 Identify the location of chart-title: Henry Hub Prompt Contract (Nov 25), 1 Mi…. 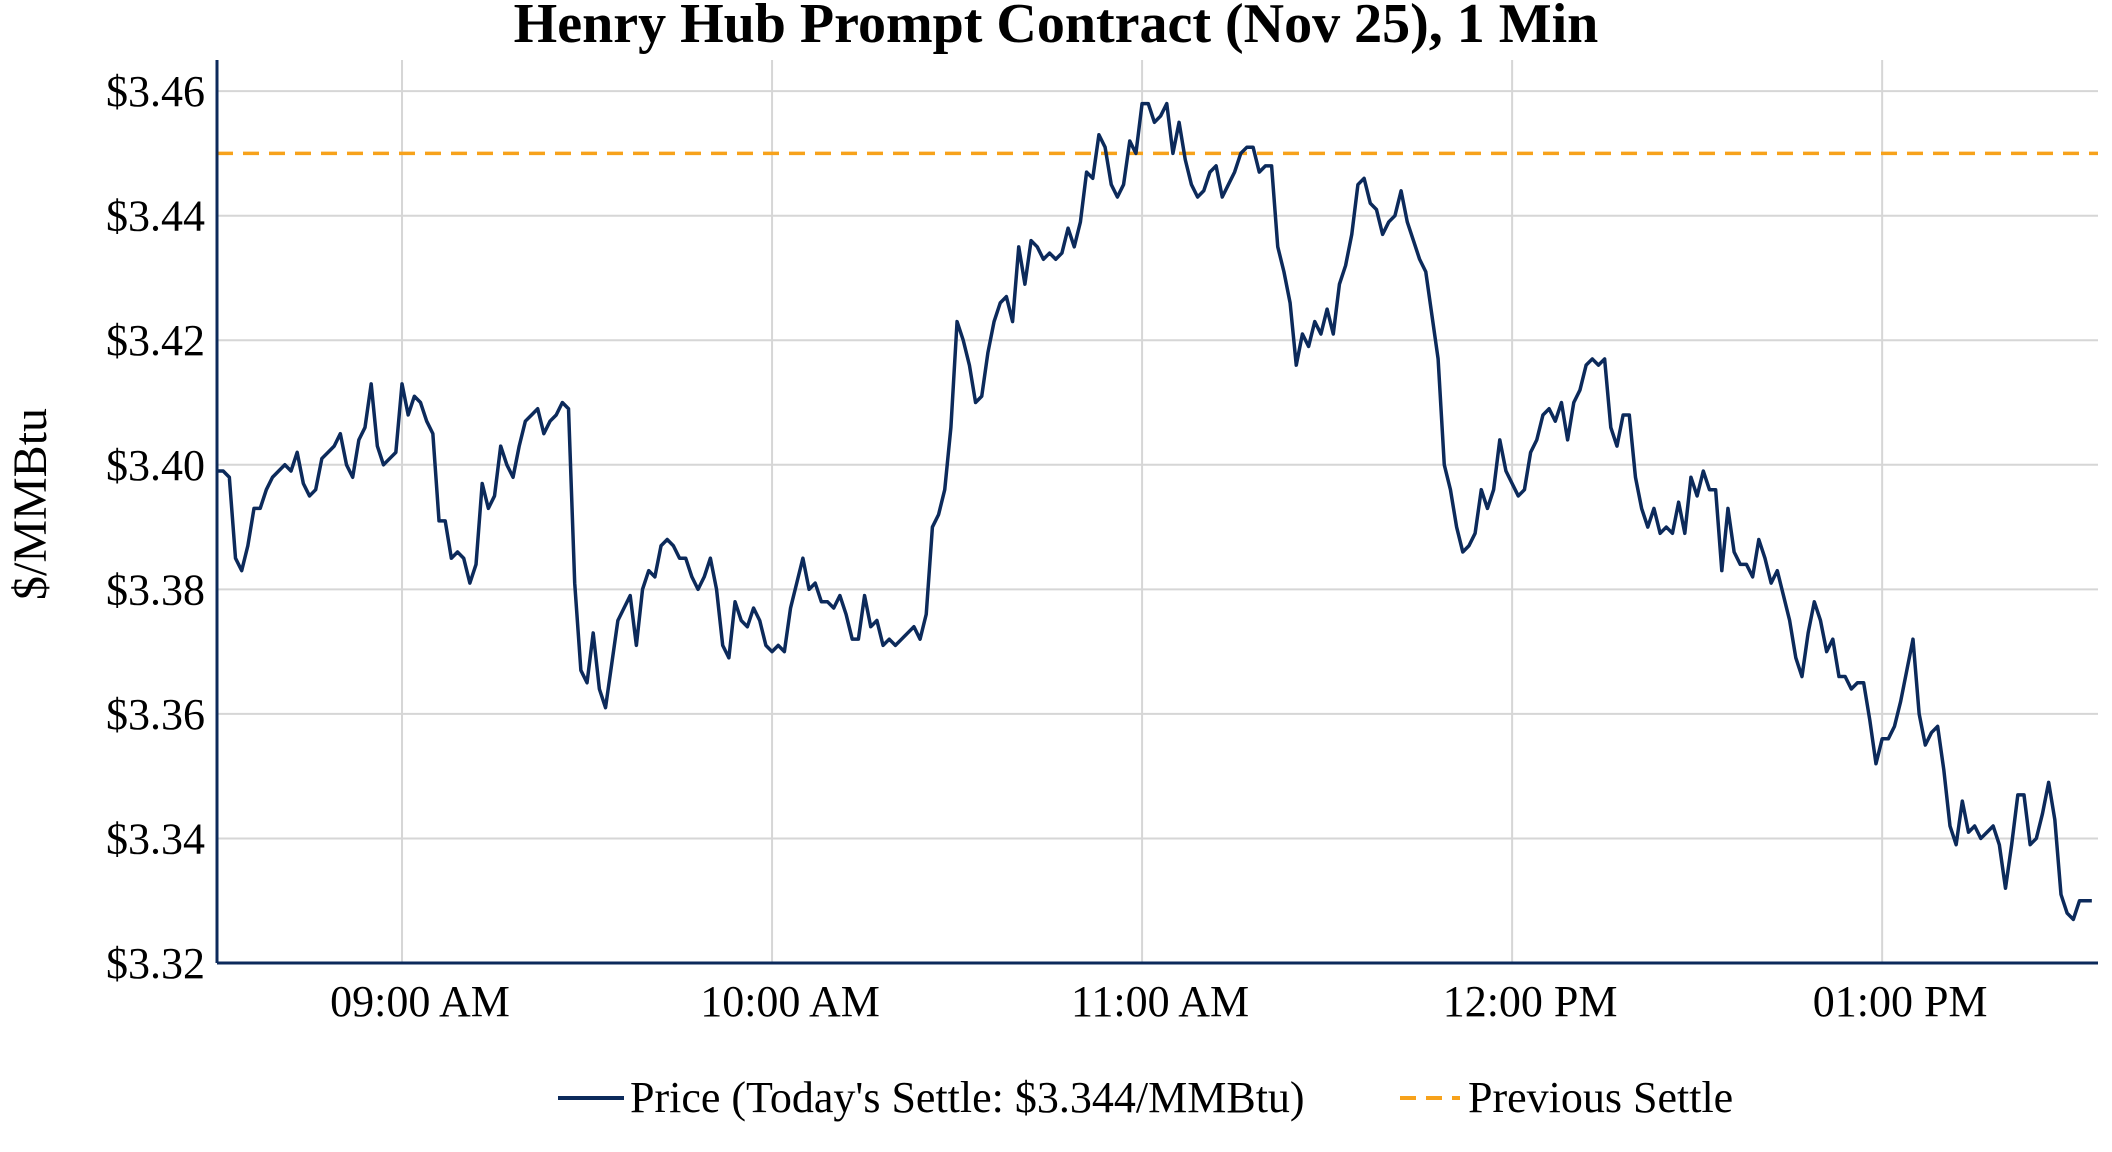
(1056, 27).